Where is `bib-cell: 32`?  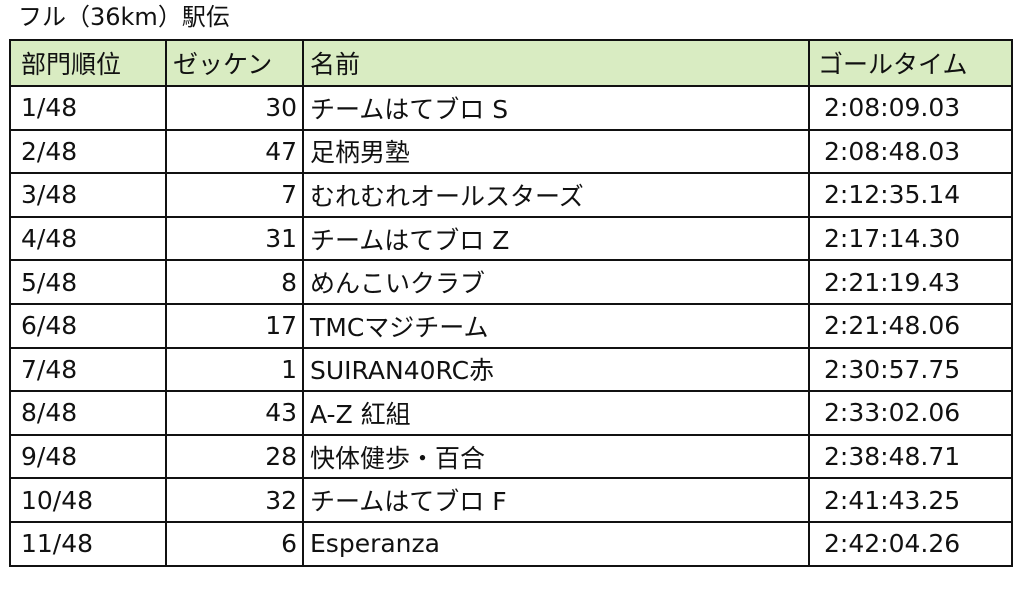
bib-cell: 32 is located at coordinates (234, 500).